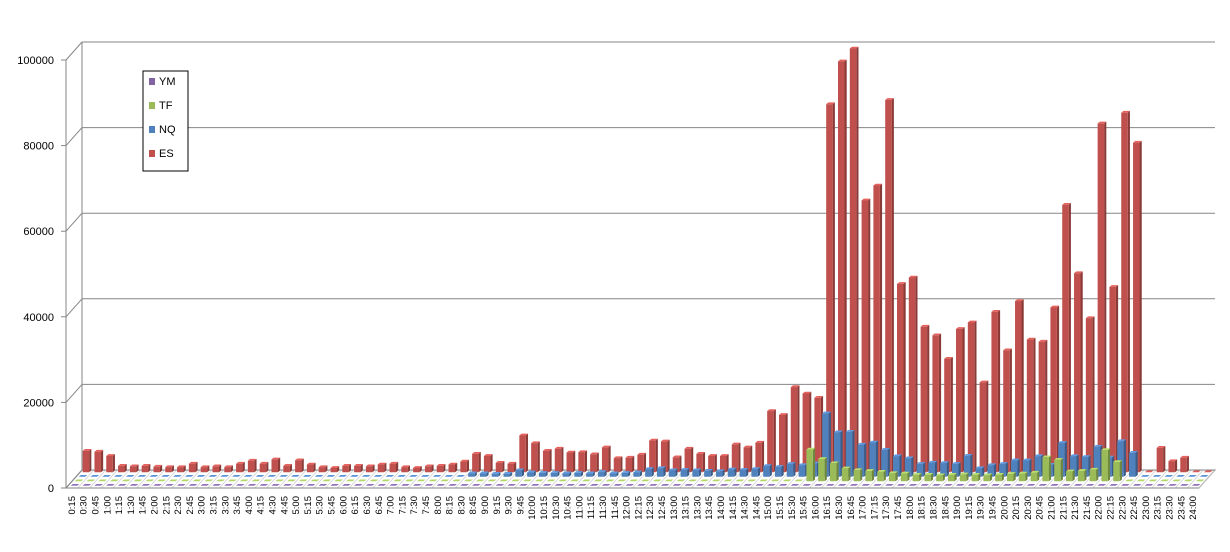 The image size is (1230, 552). What do you see at coordinates (152, 105) in the screenshot?
I see `legend-swatch-tf` at bounding box center [152, 105].